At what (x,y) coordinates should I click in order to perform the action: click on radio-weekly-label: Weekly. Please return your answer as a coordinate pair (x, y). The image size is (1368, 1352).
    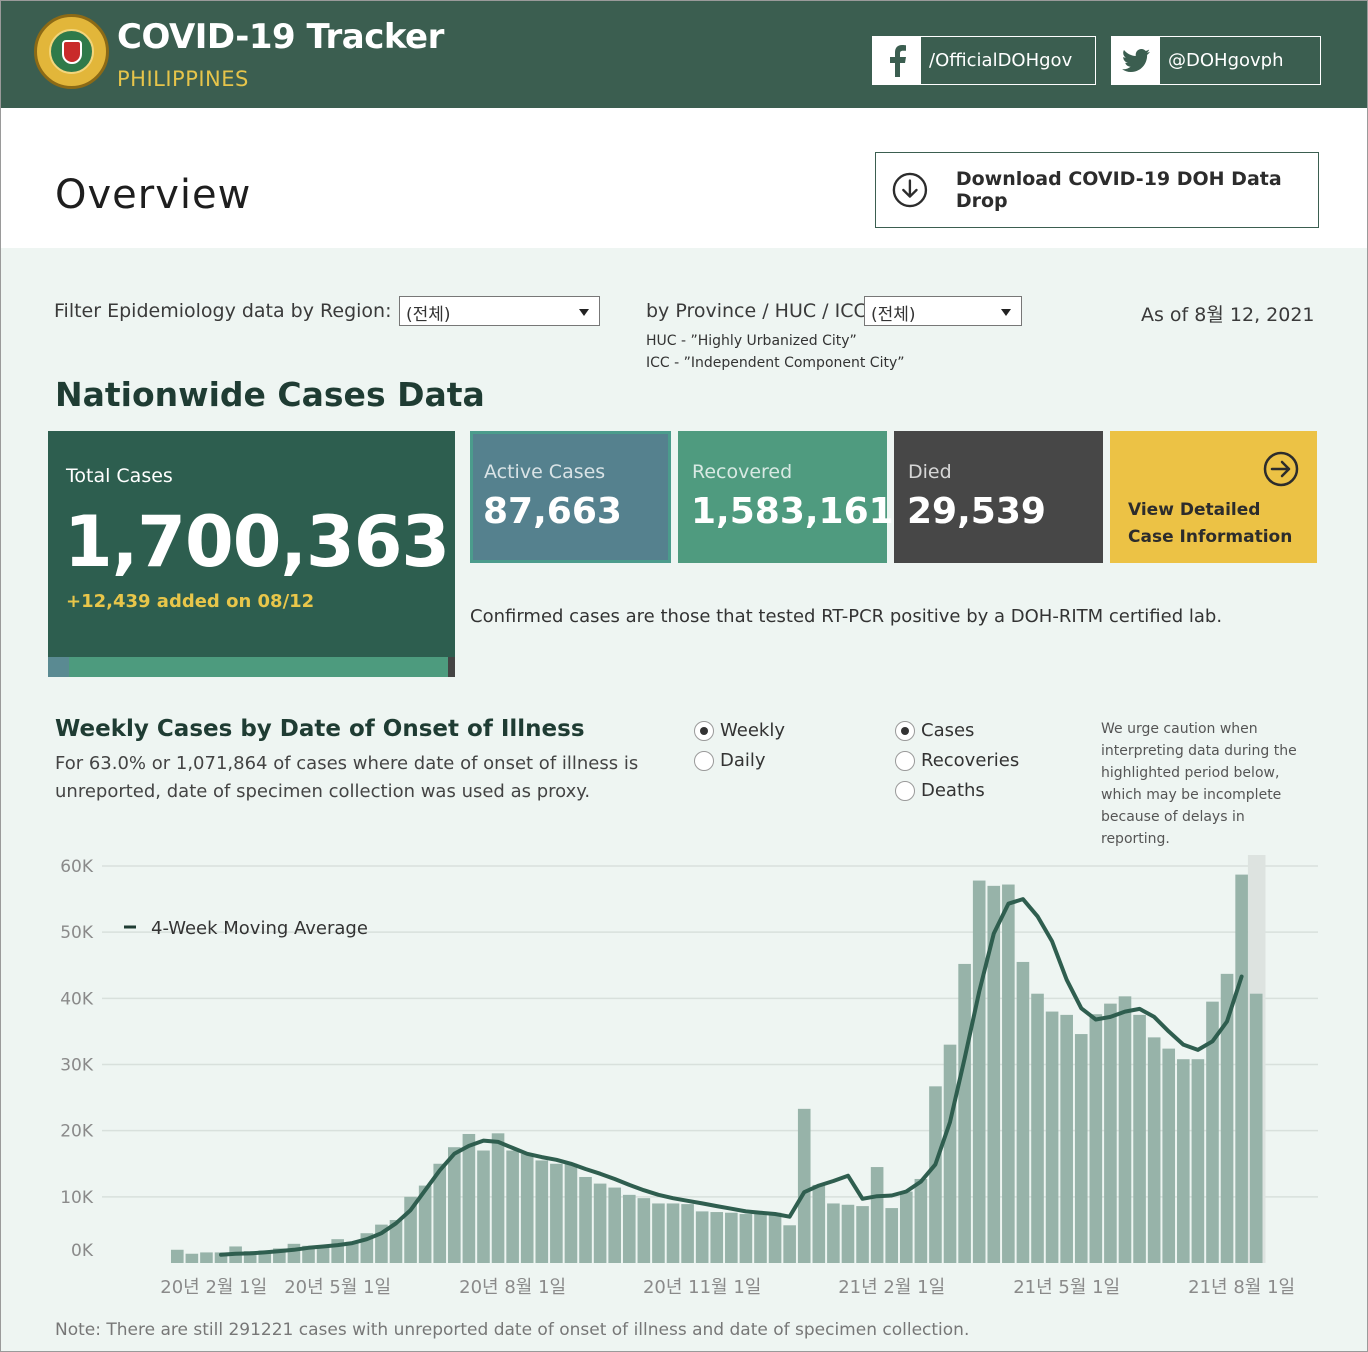
    Looking at the image, I should click on (752, 730).